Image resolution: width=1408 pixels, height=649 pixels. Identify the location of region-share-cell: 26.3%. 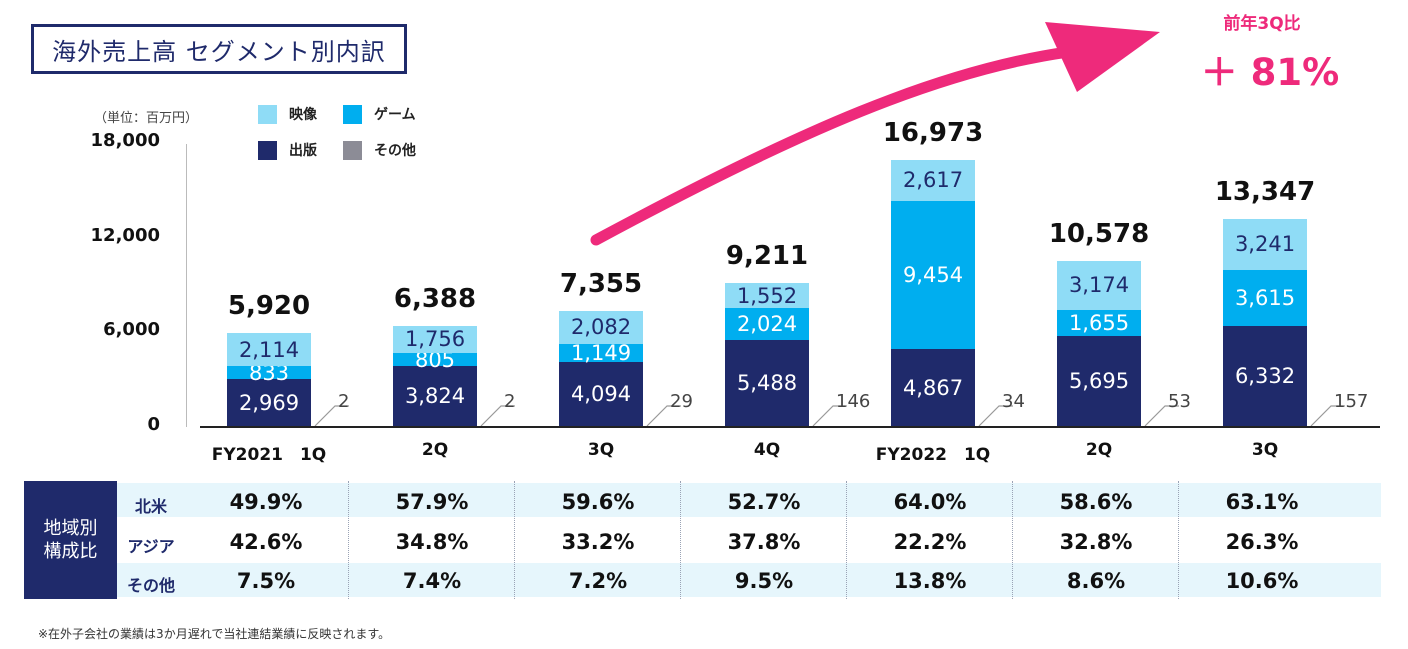
(1262, 542).